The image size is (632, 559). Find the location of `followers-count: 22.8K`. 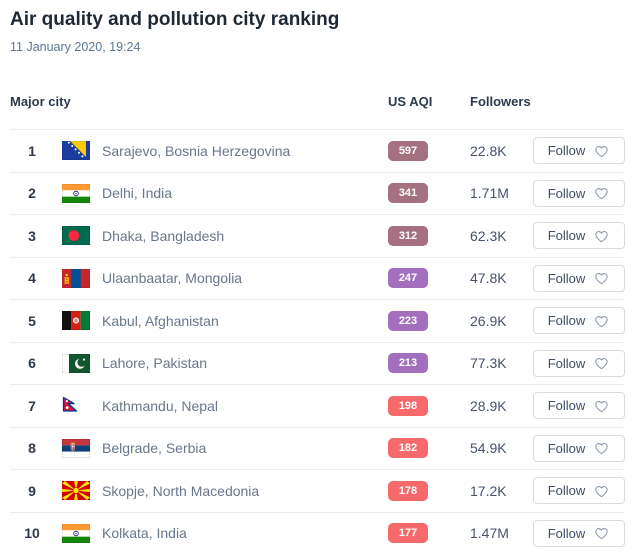

followers-count: 22.8K is located at coordinates (488, 150).